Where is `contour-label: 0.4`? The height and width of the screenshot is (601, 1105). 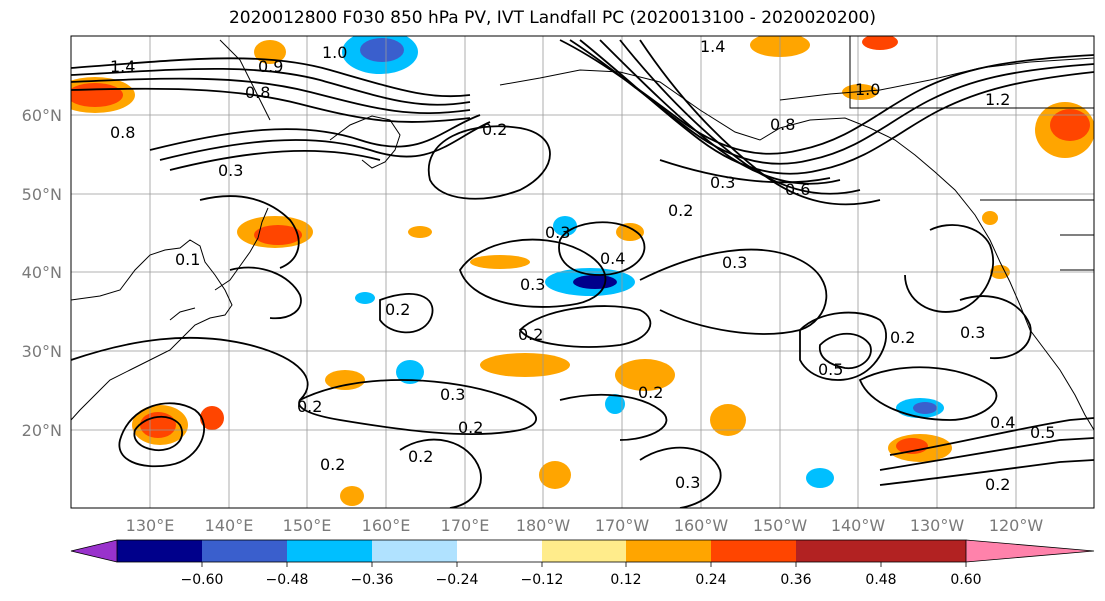 contour-label: 0.4 is located at coordinates (1002, 422).